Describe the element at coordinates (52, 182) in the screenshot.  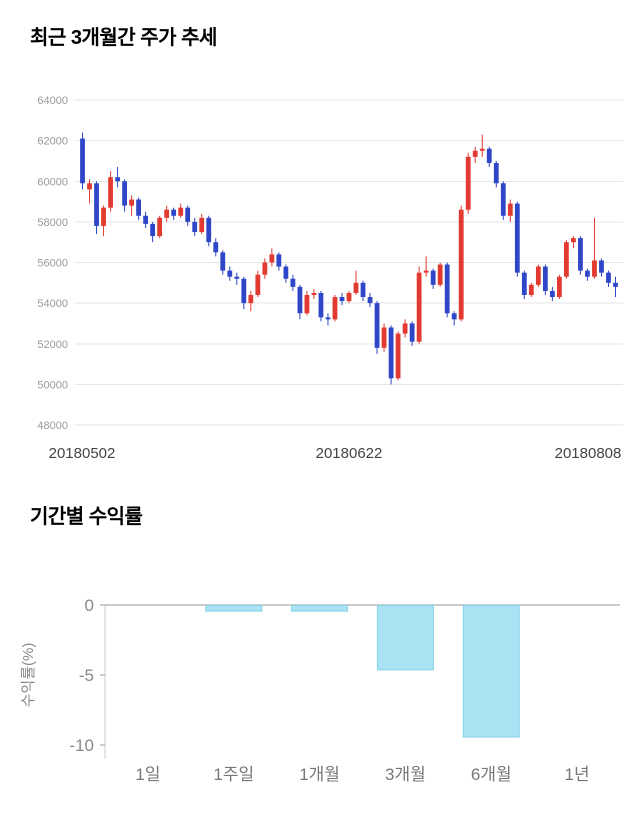
I see `y-tick-label: 60000` at that location.